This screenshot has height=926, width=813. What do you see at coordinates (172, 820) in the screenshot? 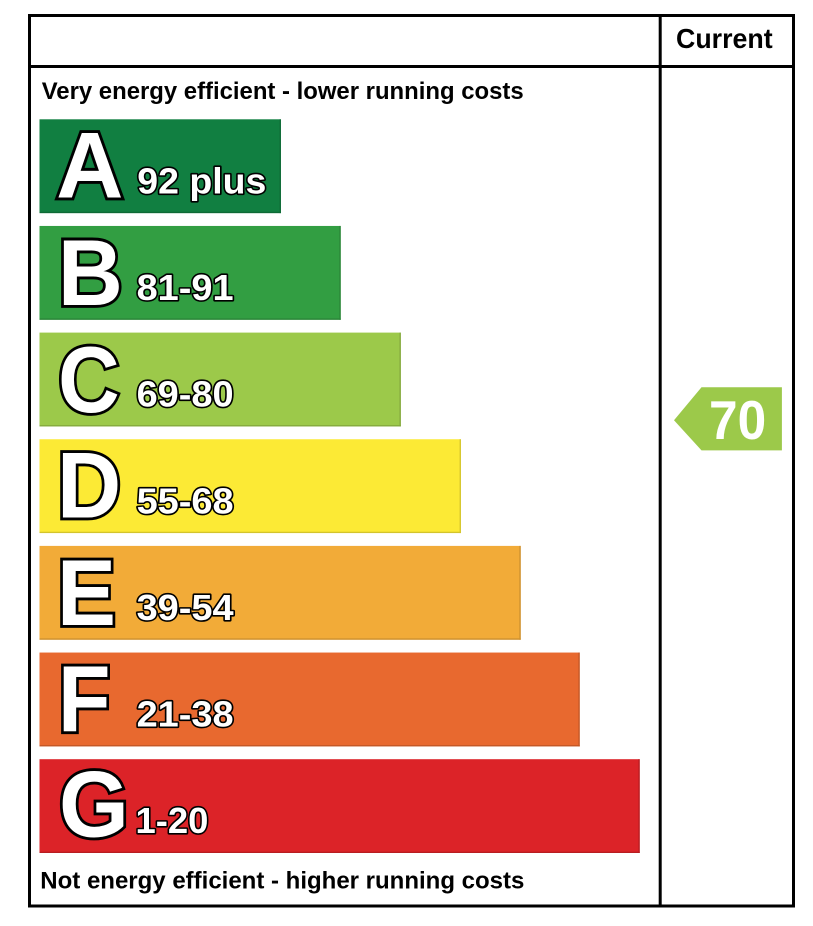
I see `svg-text: 1-20` at bounding box center [172, 820].